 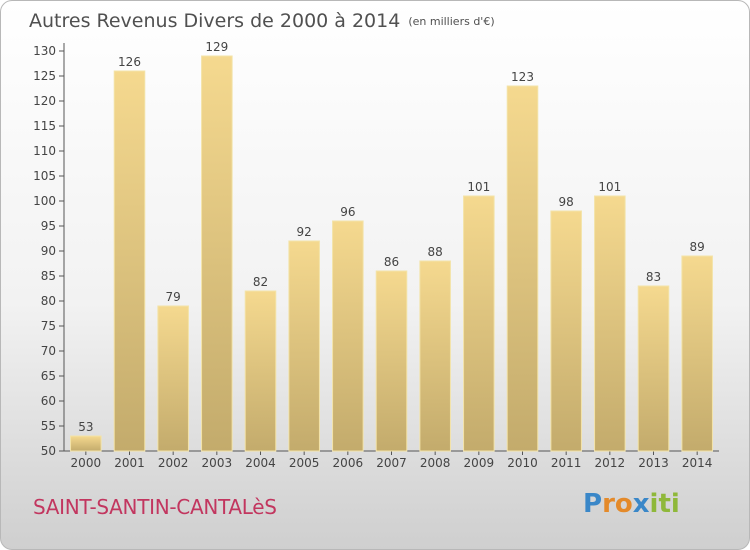 I want to click on x-tick-label: 2006, so click(x=348, y=463).